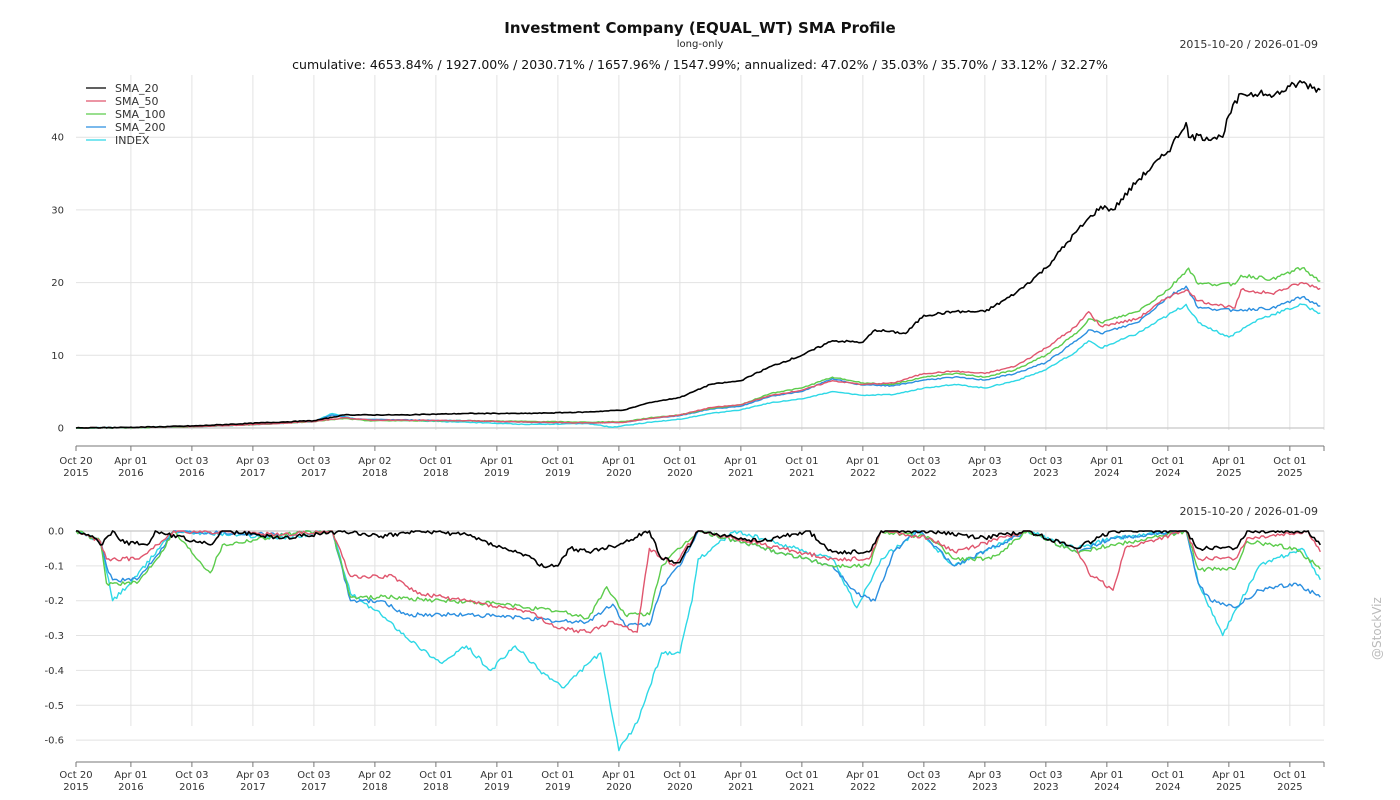  What do you see at coordinates (54, 601) in the screenshot?
I see `y-tick-label: -0.2` at bounding box center [54, 601].